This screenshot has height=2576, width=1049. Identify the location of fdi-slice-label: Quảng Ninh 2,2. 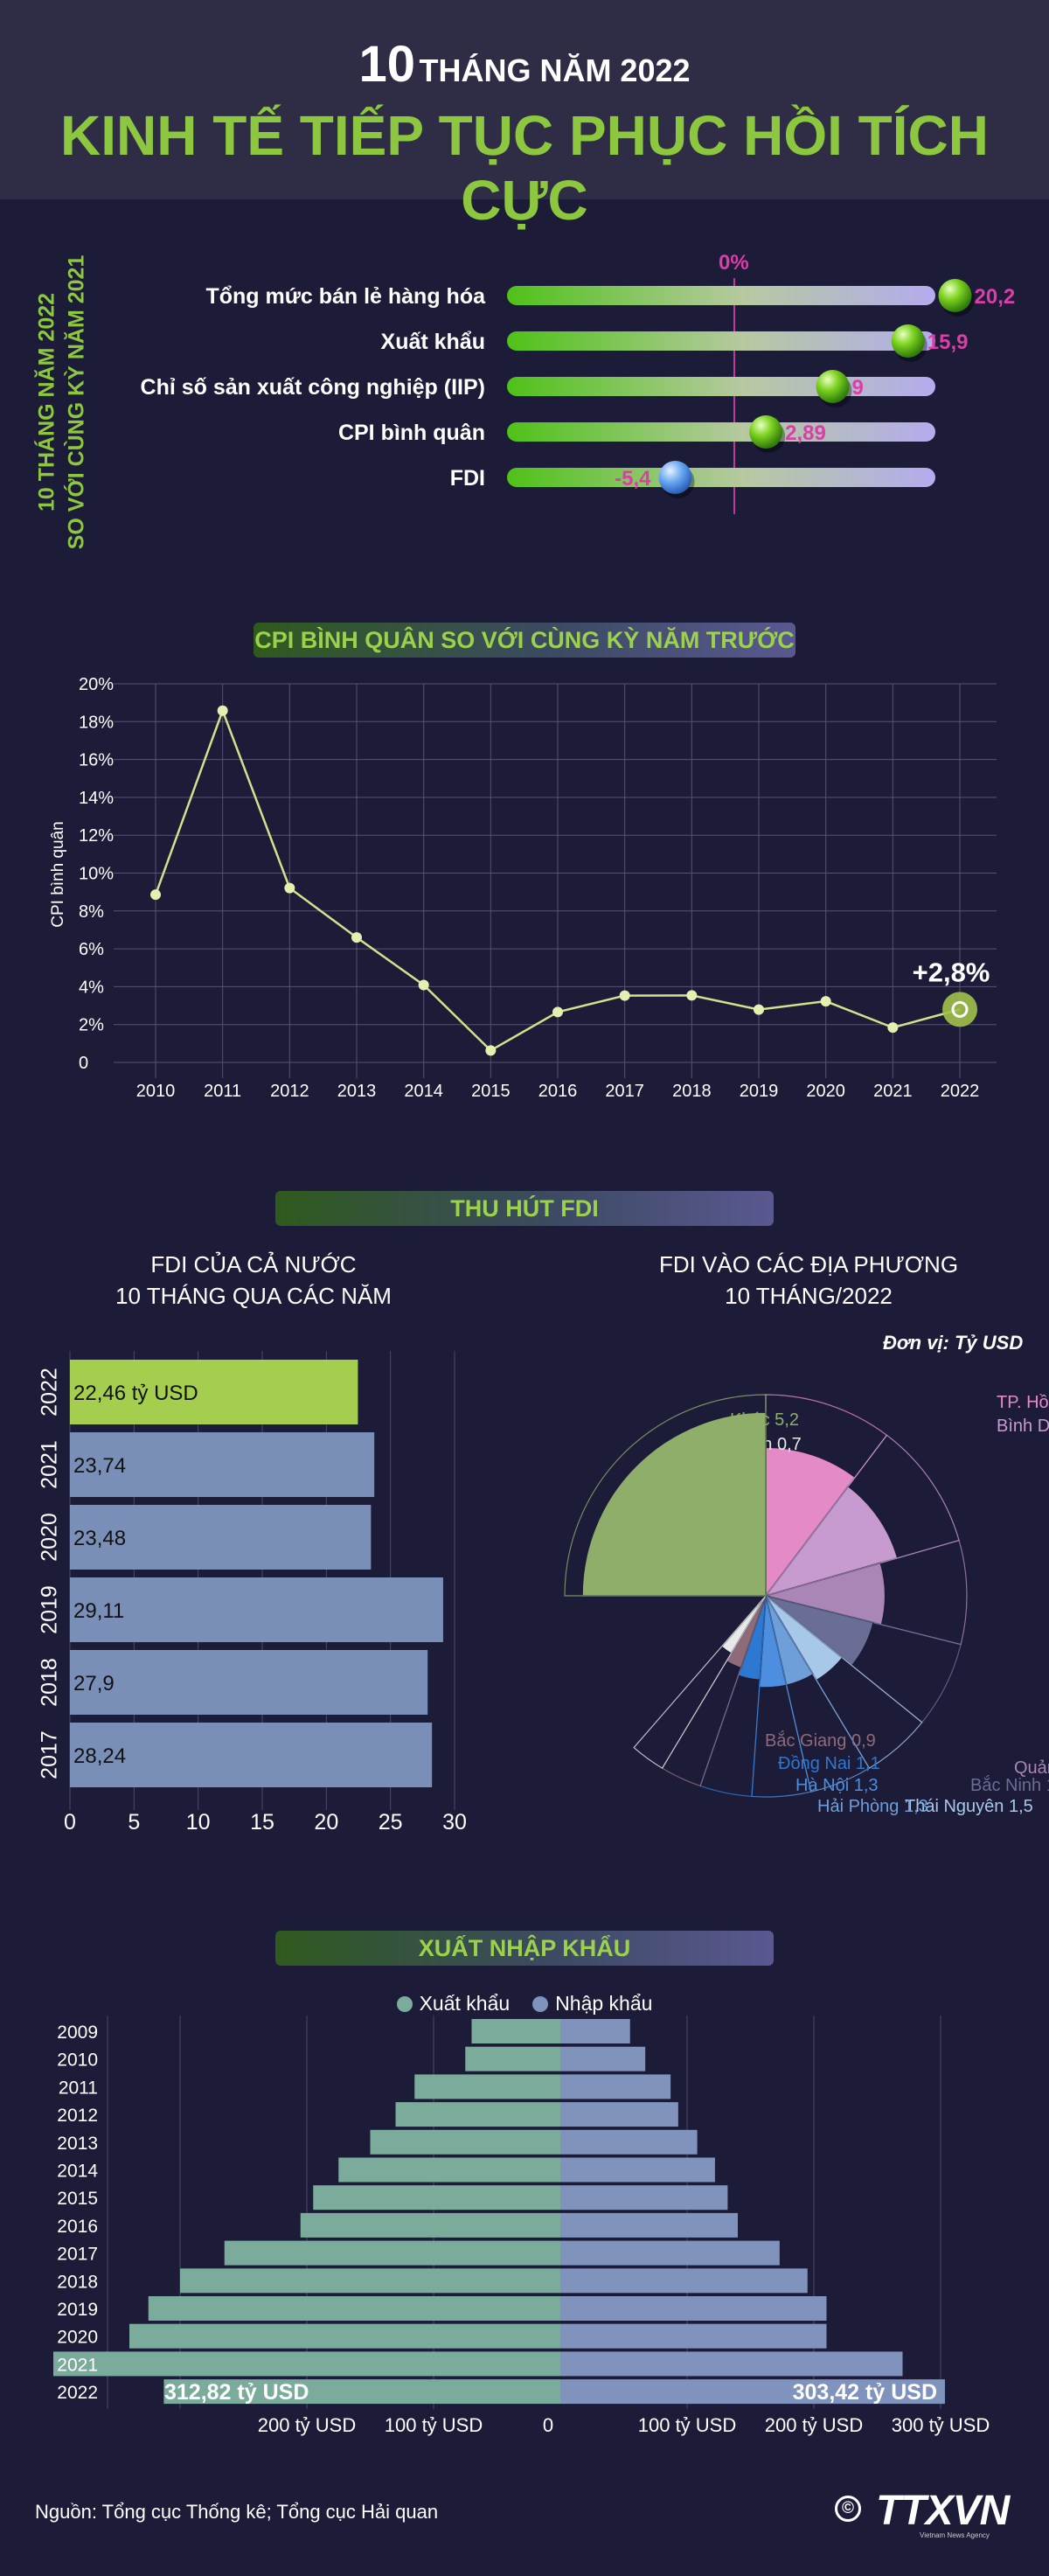
(1031, 1768).